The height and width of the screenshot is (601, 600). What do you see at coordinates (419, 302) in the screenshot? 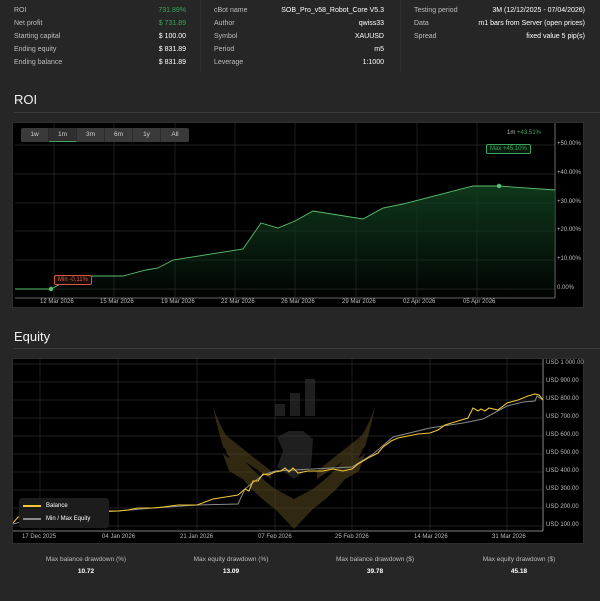
I see `x-axis-label: 02 Apr 2026` at bounding box center [419, 302].